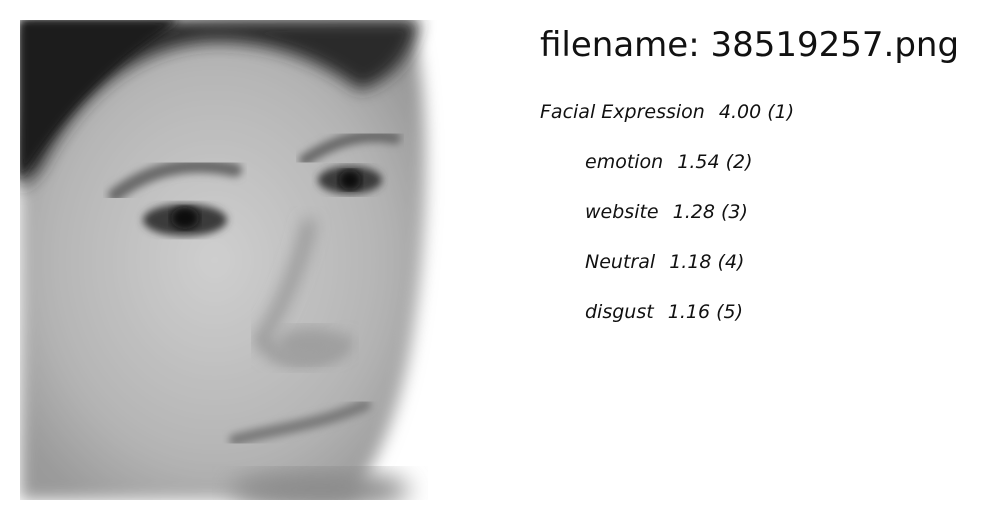 The height and width of the screenshot is (520, 1000). What do you see at coordinates (760, 325) in the screenshot?
I see `list-item: disgust 1.16 (5)` at bounding box center [760, 325].